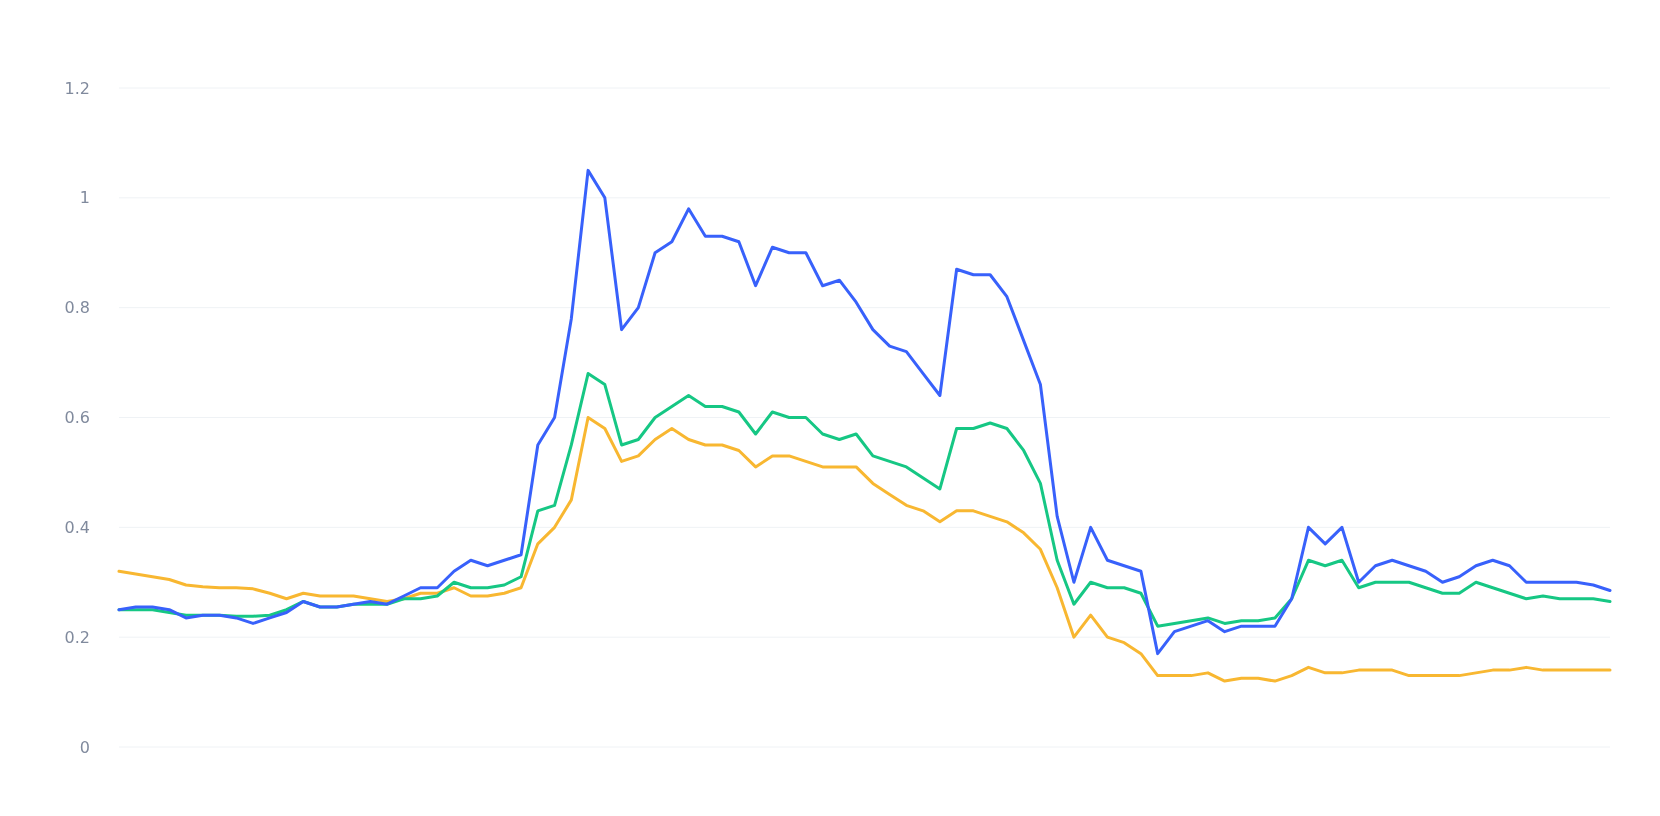 This screenshot has width=1660, height=816. I want to click on y-tick-label: 1.2, so click(77, 88).